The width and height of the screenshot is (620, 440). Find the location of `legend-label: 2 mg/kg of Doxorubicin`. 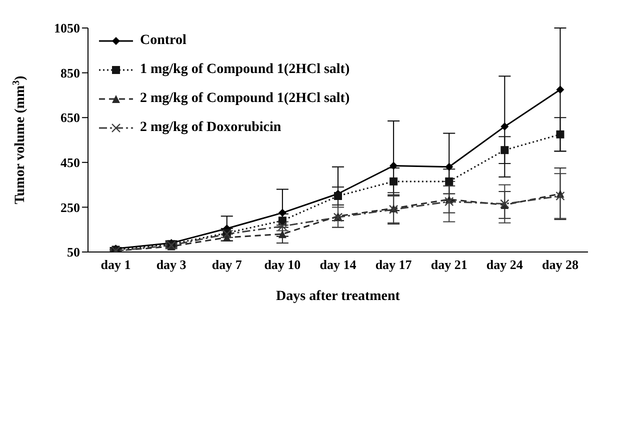

legend-label: 2 mg/kg of Doxorubicin is located at coordinates (211, 128).